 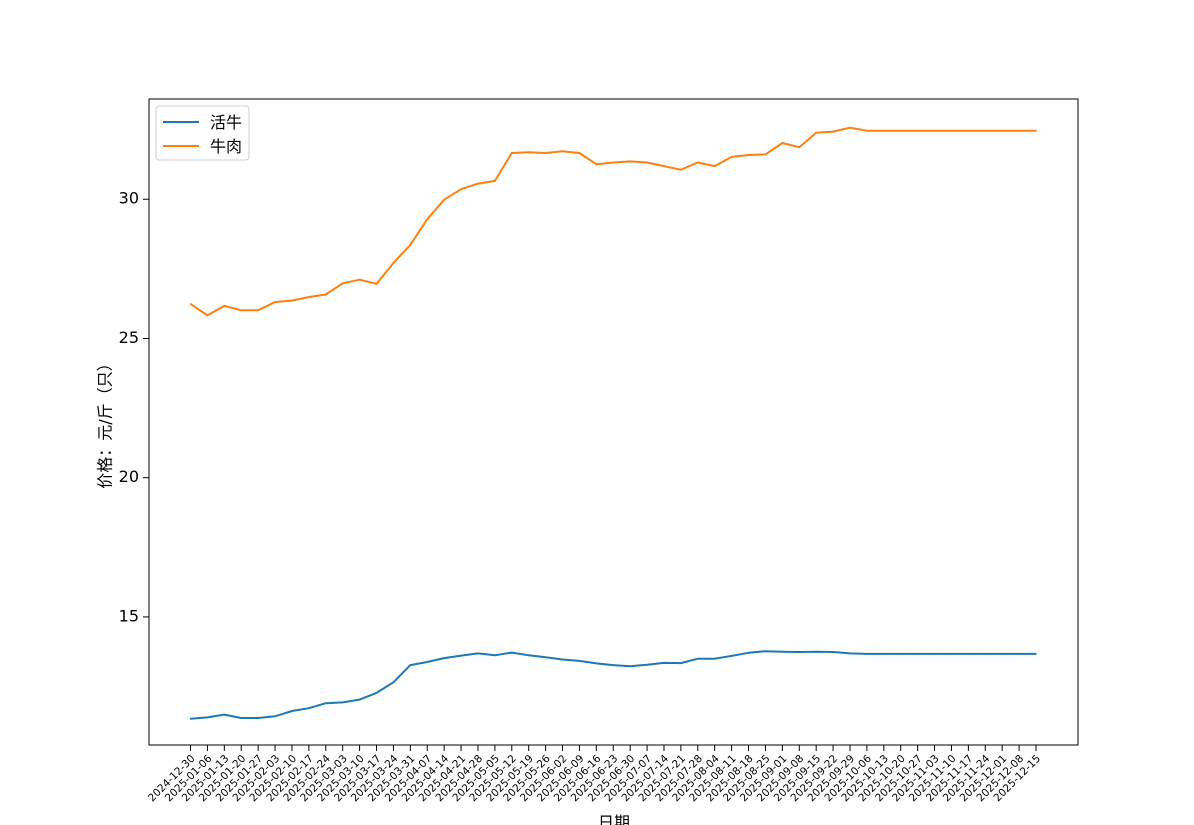 I want to click on y-tick-label: 15, so click(x=129, y=615).